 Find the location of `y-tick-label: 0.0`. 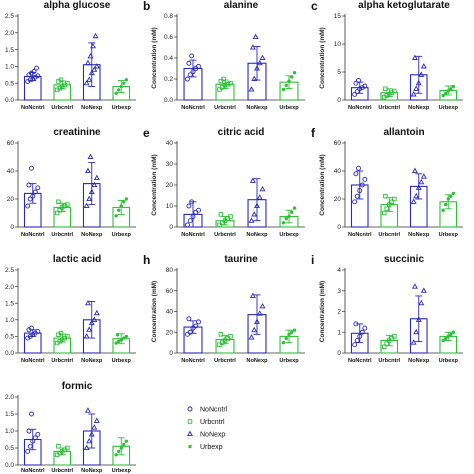

y-tick-label: 0.0 is located at coordinates (168, 100).